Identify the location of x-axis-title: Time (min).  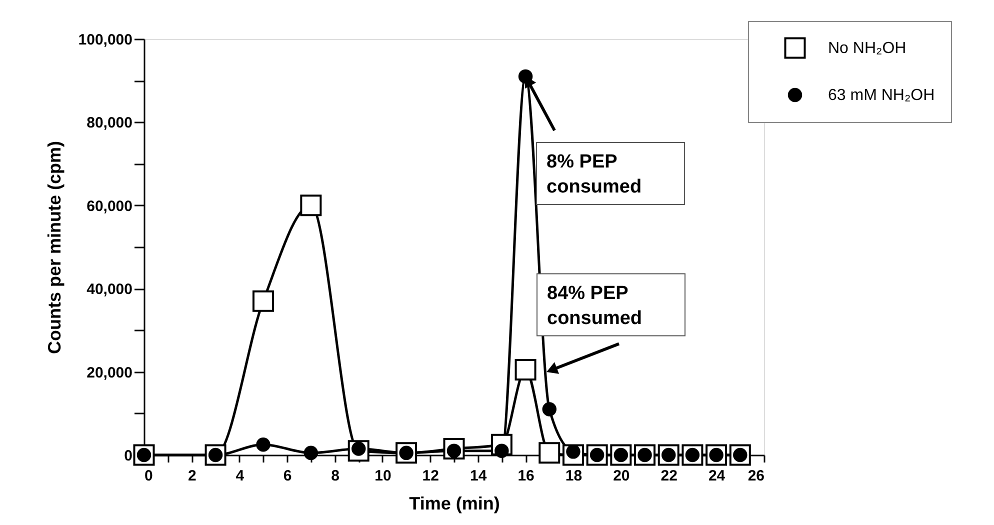
(454, 504).